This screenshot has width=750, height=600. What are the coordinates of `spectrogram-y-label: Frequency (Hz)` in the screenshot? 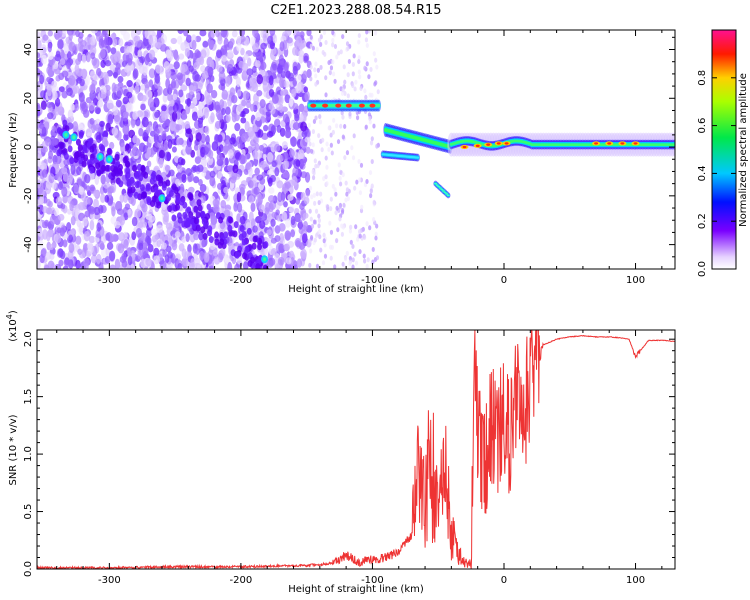 It's located at (13, 150).